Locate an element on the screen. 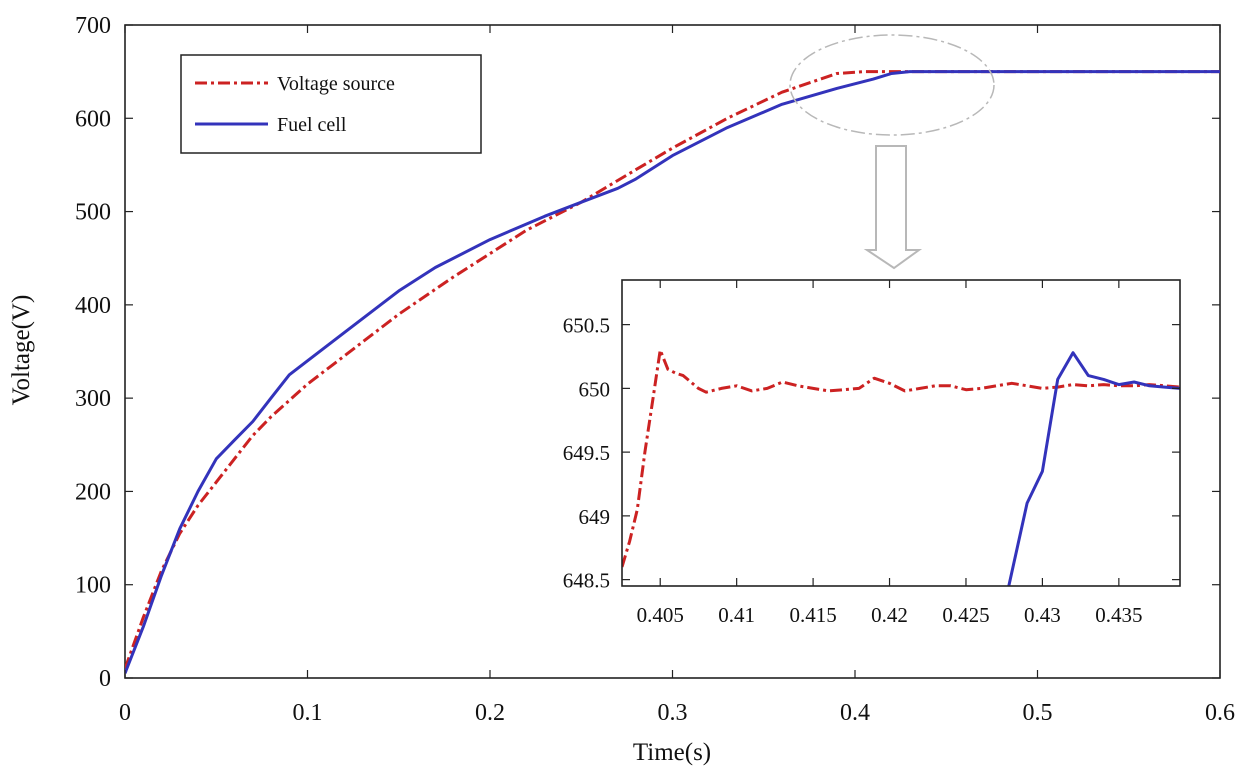 The height and width of the screenshot is (773, 1250). main-y-tick-label: 700 is located at coordinates (93, 26).